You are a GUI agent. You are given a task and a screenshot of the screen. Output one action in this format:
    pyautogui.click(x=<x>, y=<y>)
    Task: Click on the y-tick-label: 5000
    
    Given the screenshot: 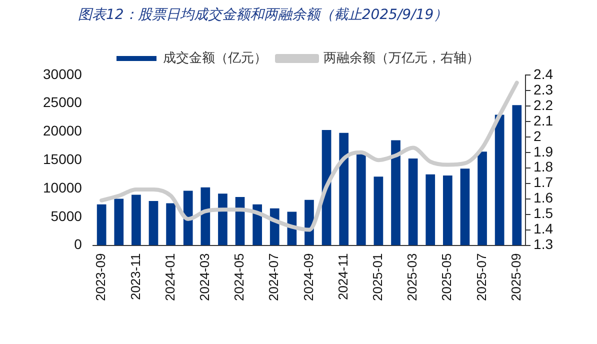 What is the action you would take?
    pyautogui.click(x=66, y=216)
    